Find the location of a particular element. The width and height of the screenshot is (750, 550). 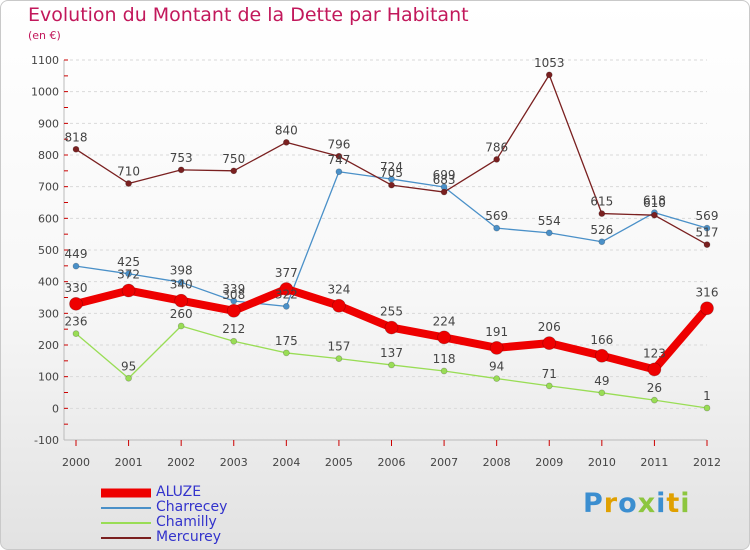

data-label-charrecey: 724 is located at coordinates (391, 167).